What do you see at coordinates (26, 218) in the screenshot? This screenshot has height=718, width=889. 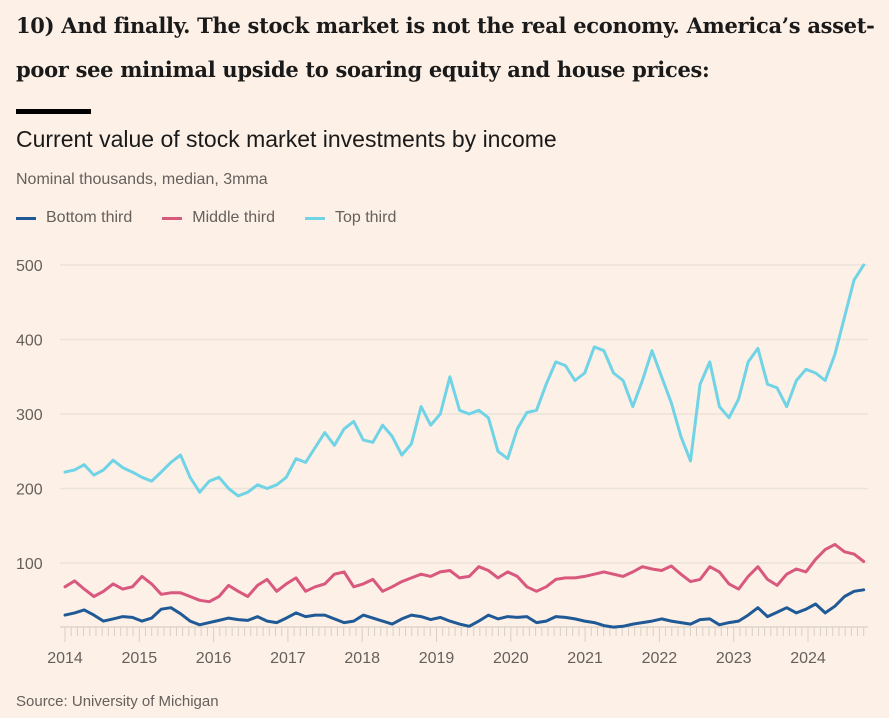 I see `legend-swatch-bottom-third` at bounding box center [26, 218].